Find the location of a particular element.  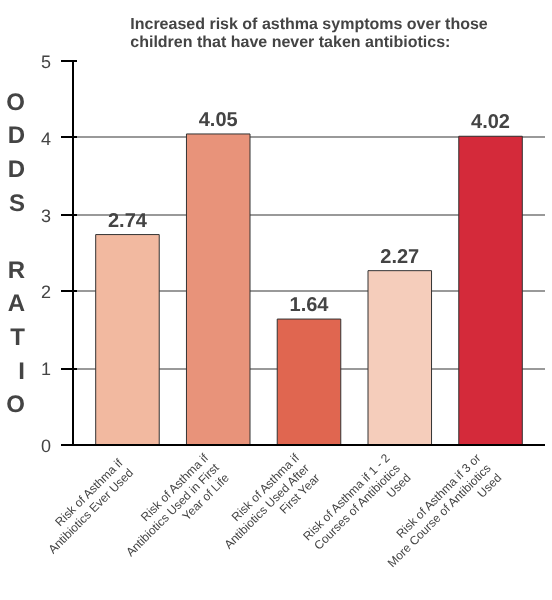

y-tick-label: 2 is located at coordinates (46, 292).